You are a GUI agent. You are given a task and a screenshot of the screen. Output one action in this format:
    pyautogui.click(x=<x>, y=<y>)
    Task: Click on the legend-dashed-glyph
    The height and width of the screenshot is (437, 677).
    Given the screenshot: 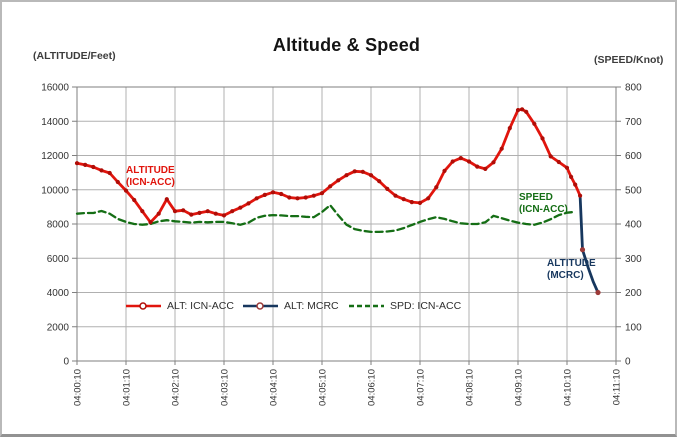 What is the action you would take?
    pyautogui.click(x=366, y=306)
    